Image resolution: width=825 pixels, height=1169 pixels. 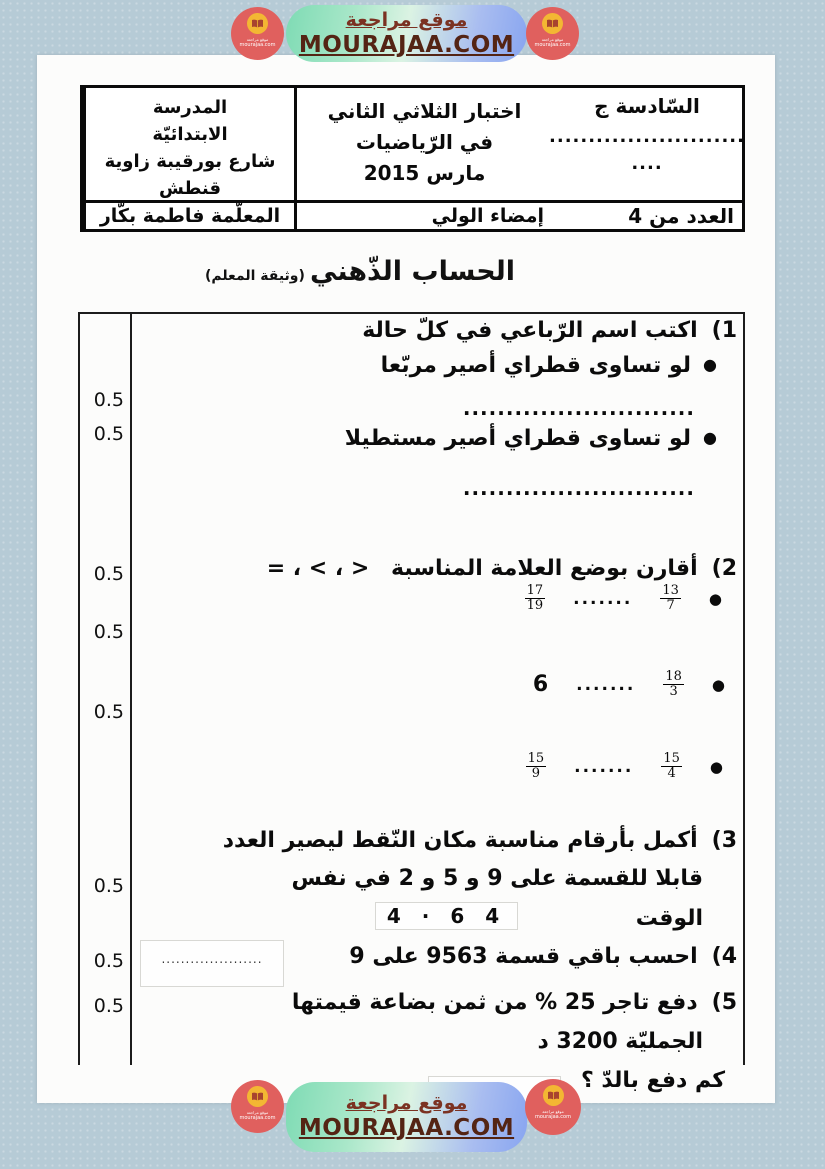 I want to click on school-line4: قنطش, so click(x=190, y=188).